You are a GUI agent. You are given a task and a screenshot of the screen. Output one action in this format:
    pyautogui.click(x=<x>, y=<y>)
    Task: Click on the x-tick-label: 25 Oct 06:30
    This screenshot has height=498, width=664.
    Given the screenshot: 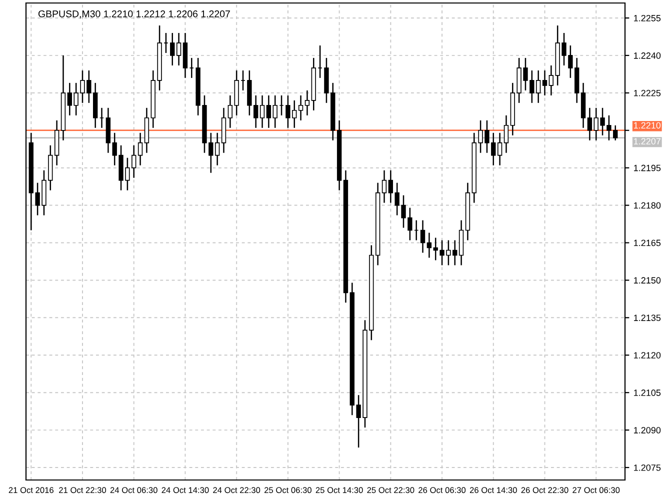 What is the action you would take?
    pyautogui.click(x=288, y=490)
    